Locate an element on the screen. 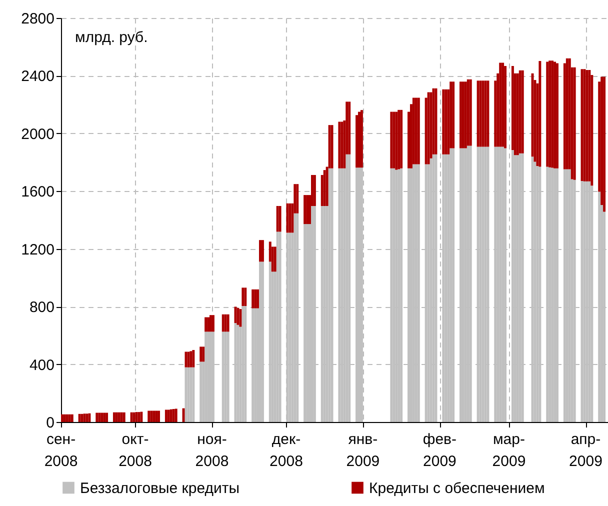  y-tick-label: 2000 is located at coordinates (37, 134).